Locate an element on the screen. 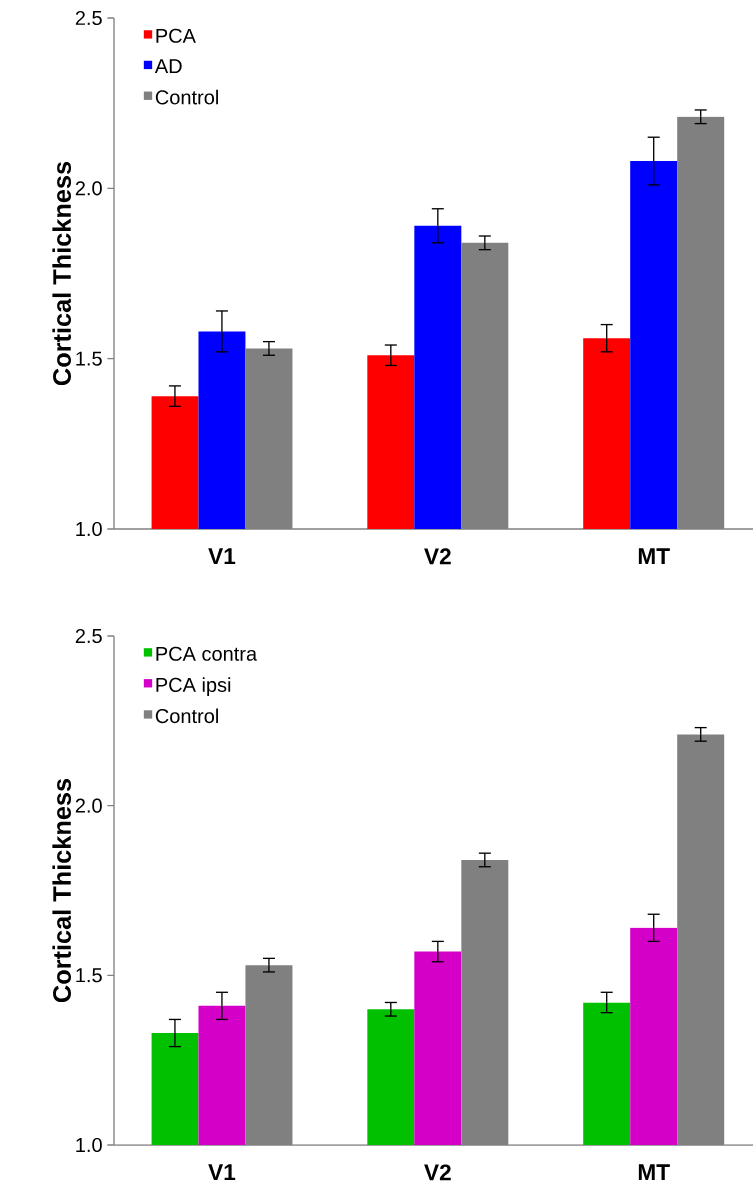 Image resolution: width=753 pixels, height=1195 pixels. legend-label: PCA is located at coordinates (176, 35).